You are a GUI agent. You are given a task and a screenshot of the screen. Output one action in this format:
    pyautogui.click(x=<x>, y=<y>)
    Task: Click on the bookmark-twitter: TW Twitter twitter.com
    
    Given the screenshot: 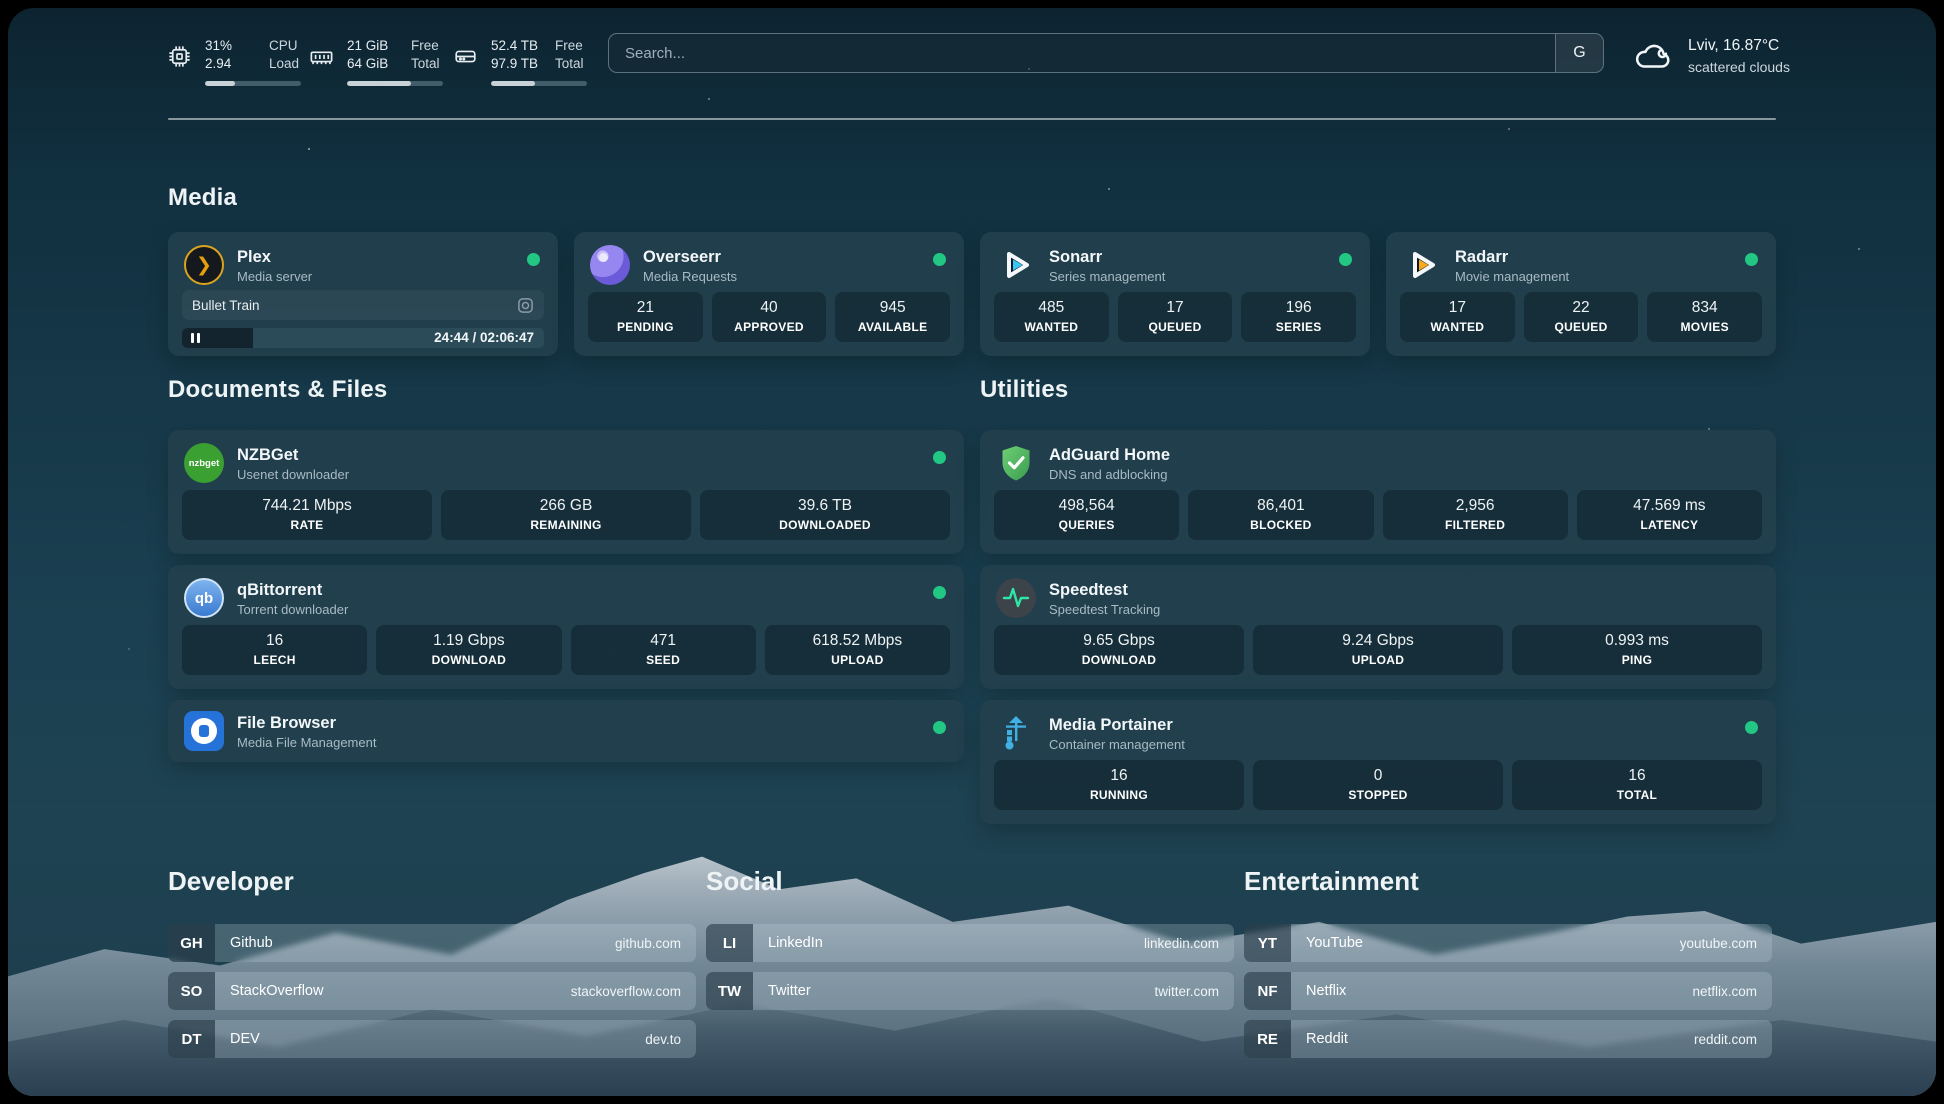 What is the action you would take?
    pyautogui.click(x=970, y=991)
    